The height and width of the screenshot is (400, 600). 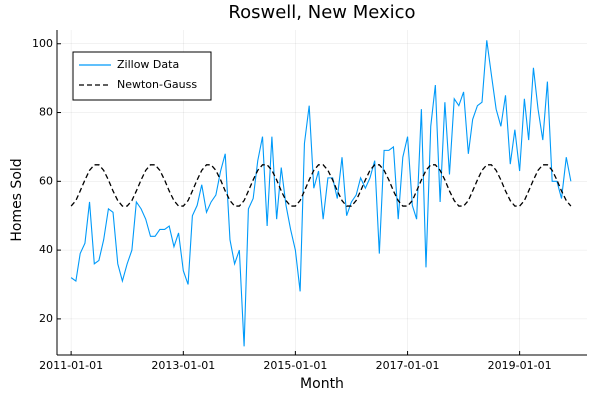 What do you see at coordinates (148, 64) in the screenshot?
I see `legend-label: Zillow Data` at bounding box center [148, 64].